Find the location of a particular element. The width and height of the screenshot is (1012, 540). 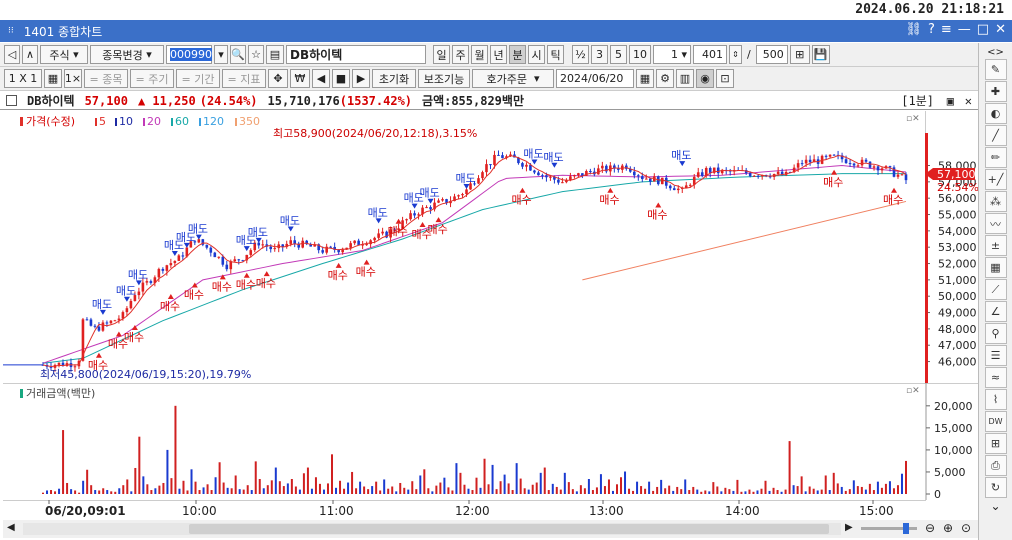

panel-close-icon: ✕ is located at coordinates (968, 100).